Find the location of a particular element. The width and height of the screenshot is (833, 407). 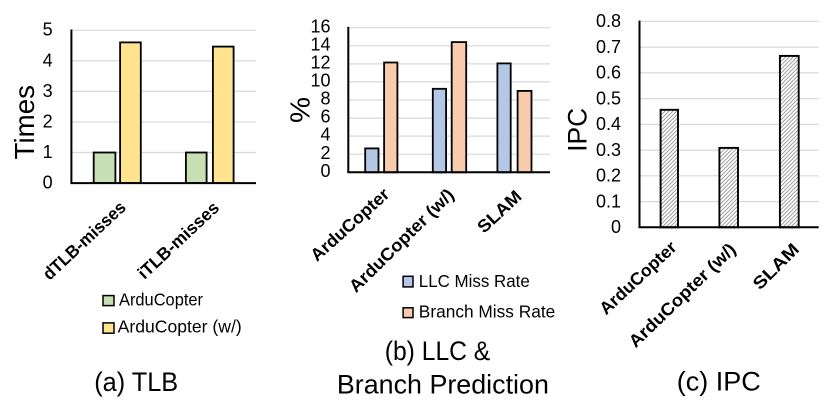

svg-text: 10 is located at coordinates (320, 81).